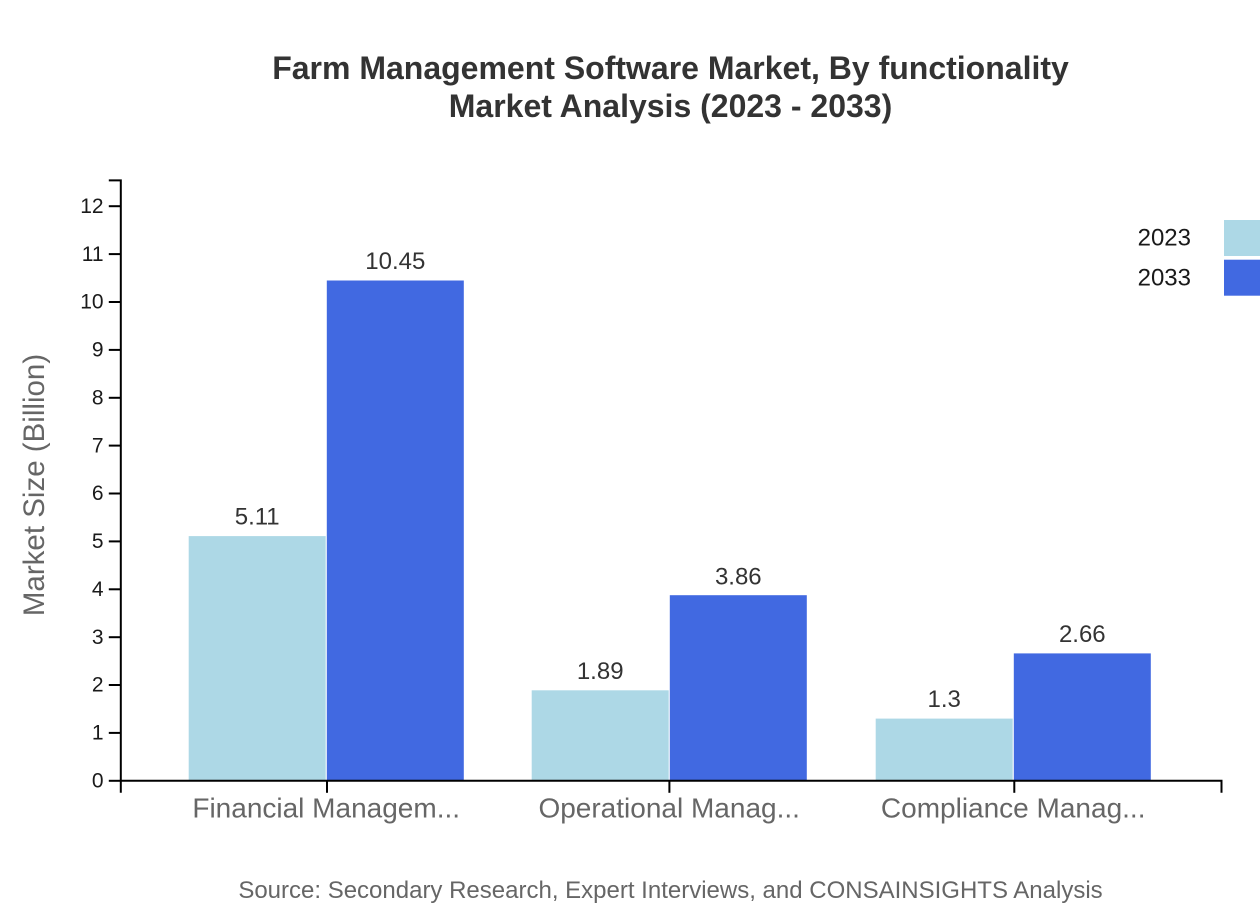 This screenshot has height=920, width=1260. I want to click on svg-text: Market Size (Billion), so click(34, 485).